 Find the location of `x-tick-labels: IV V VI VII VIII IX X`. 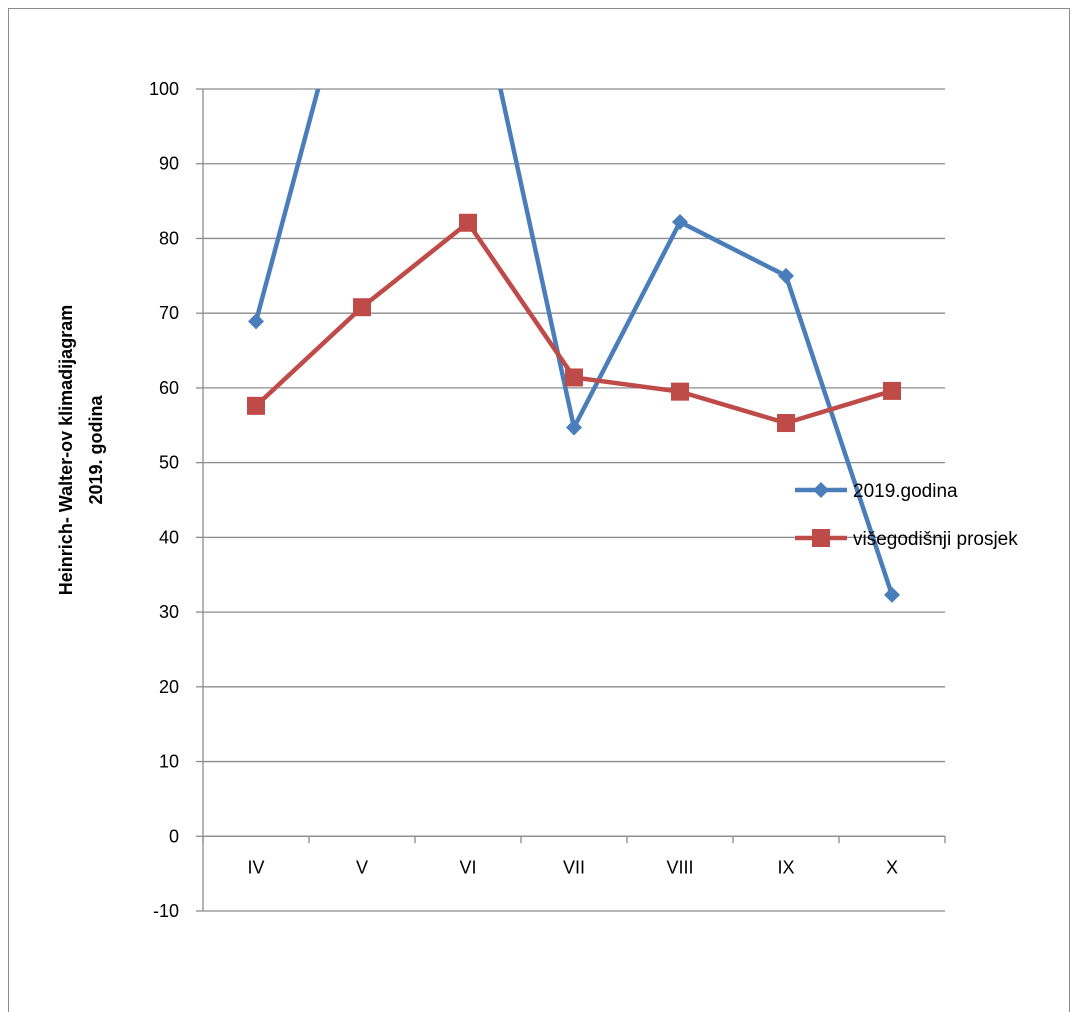

x-tick-labels: IV V VI VII VIII IX X is located at coordinates (572, 867).